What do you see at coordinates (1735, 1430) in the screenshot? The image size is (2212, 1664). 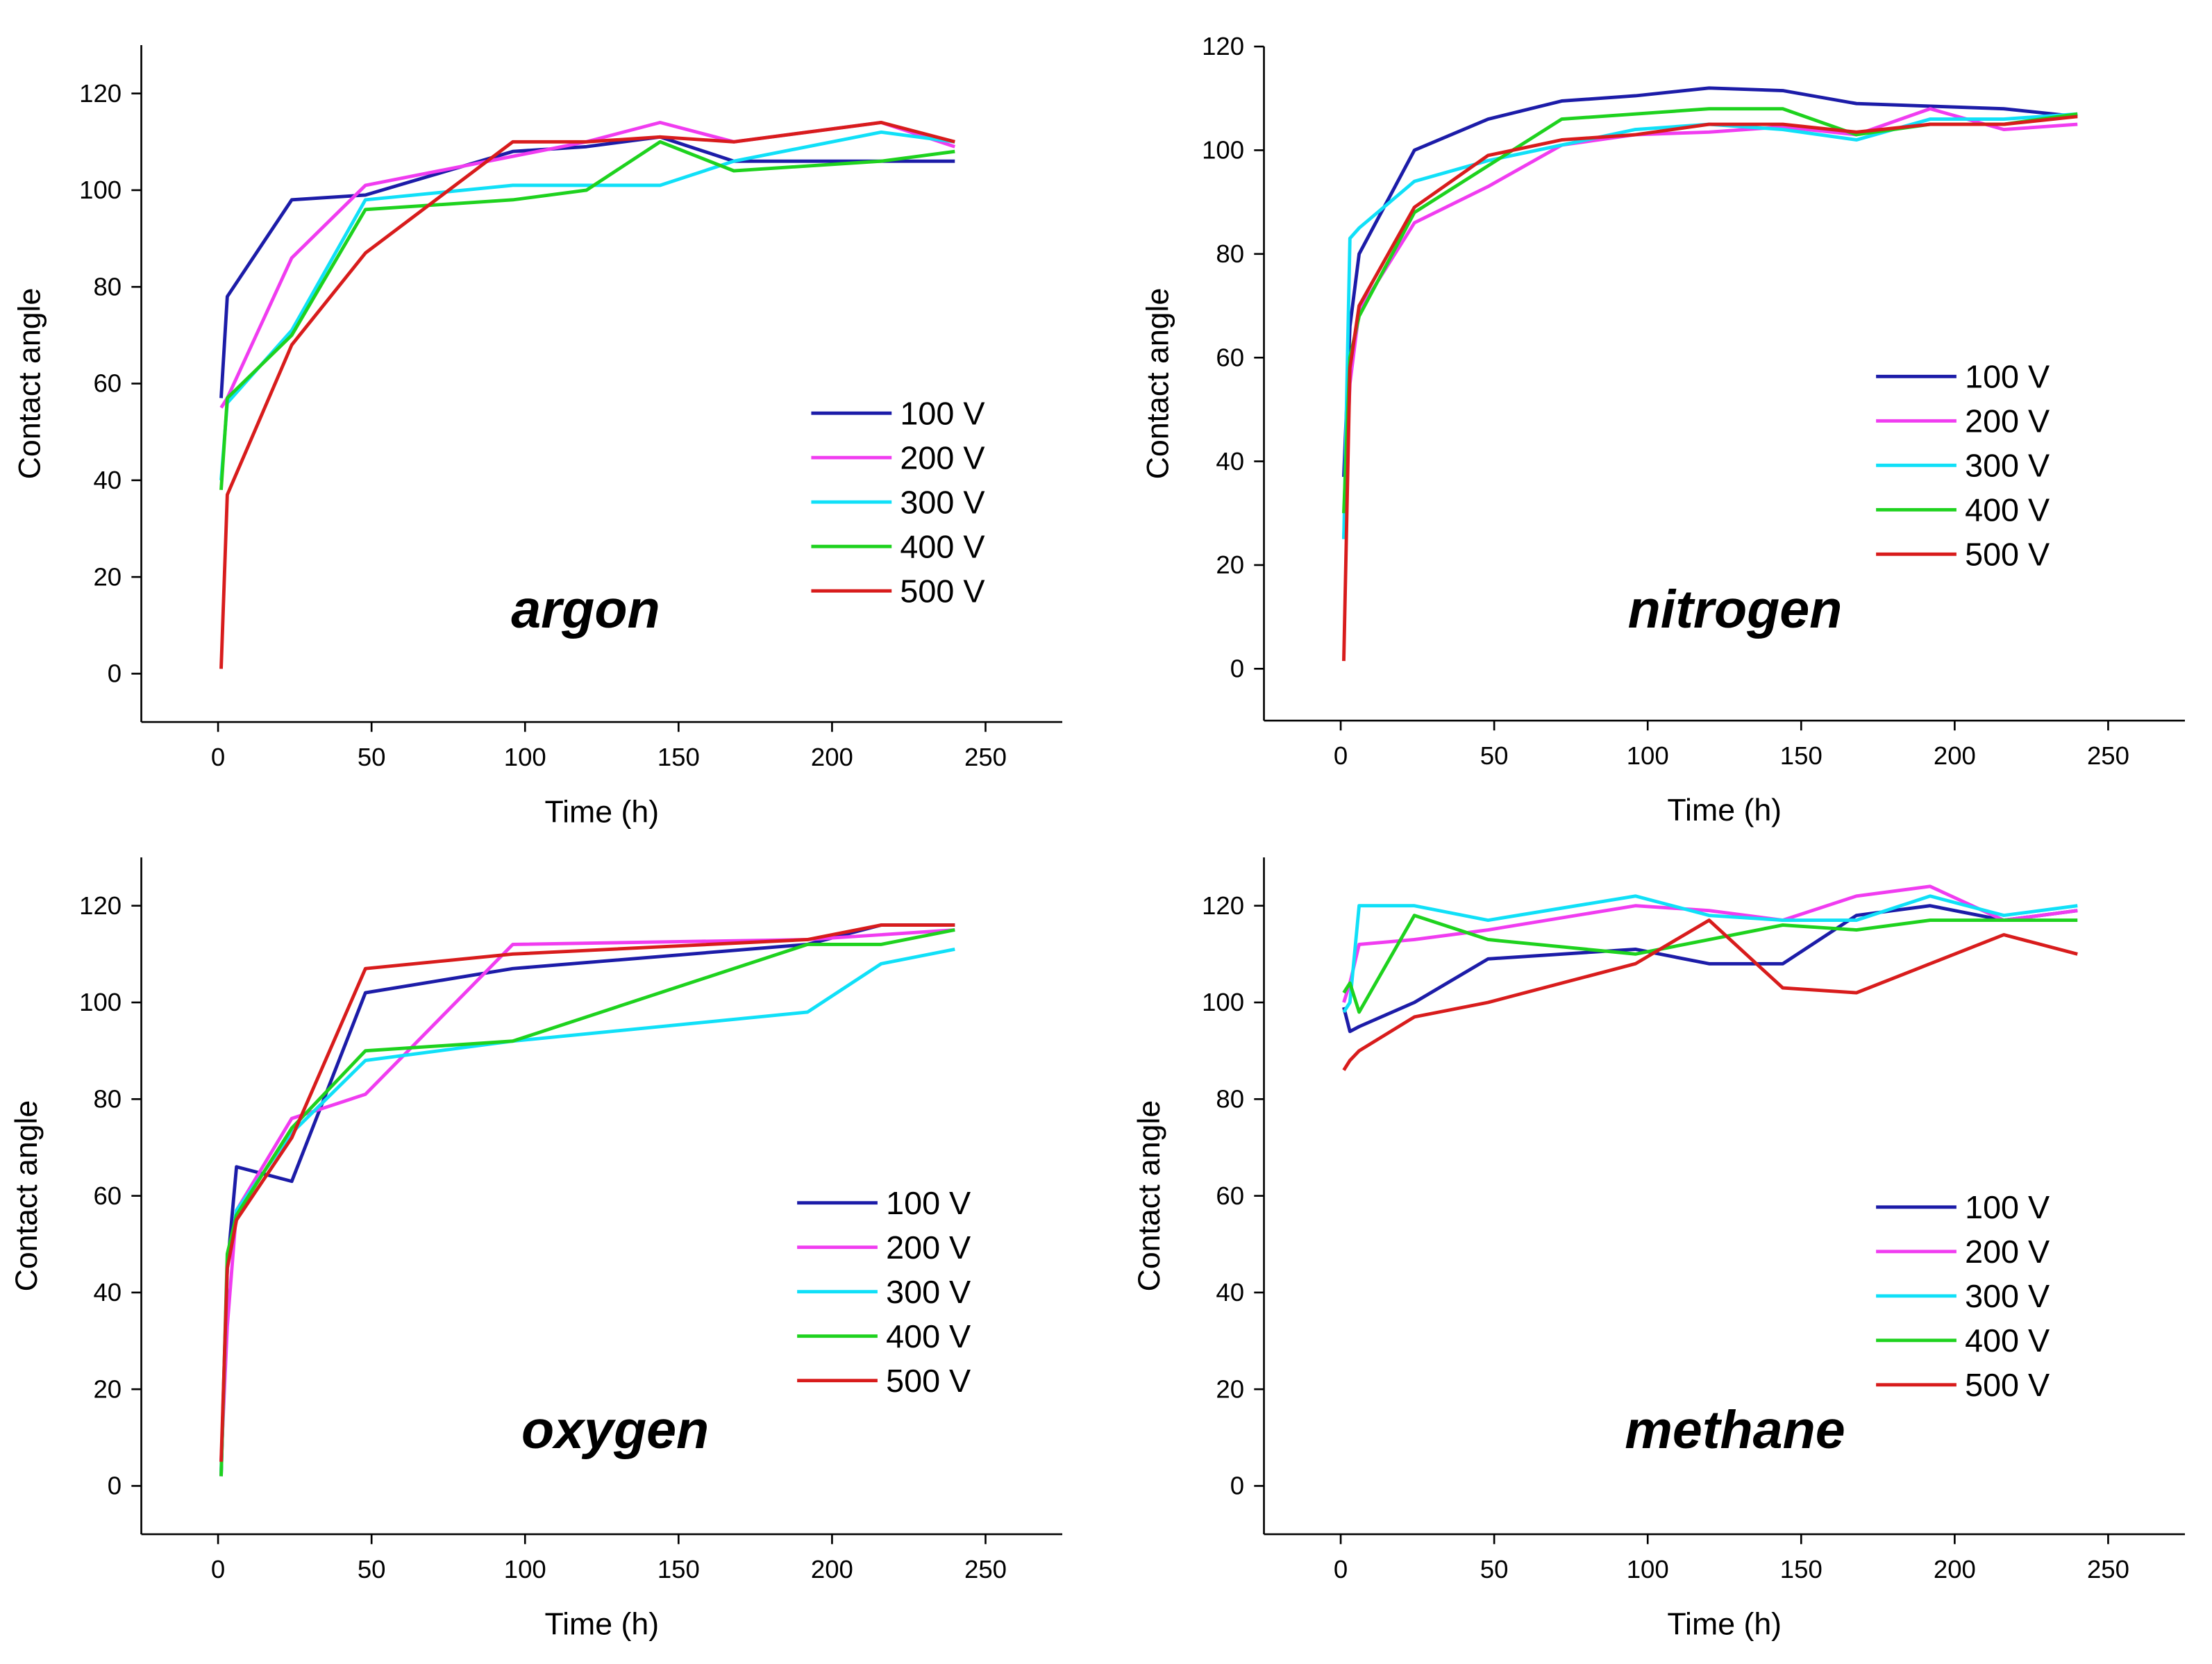 I see `chart-title: methane` at bounding box center [1735, 1430].